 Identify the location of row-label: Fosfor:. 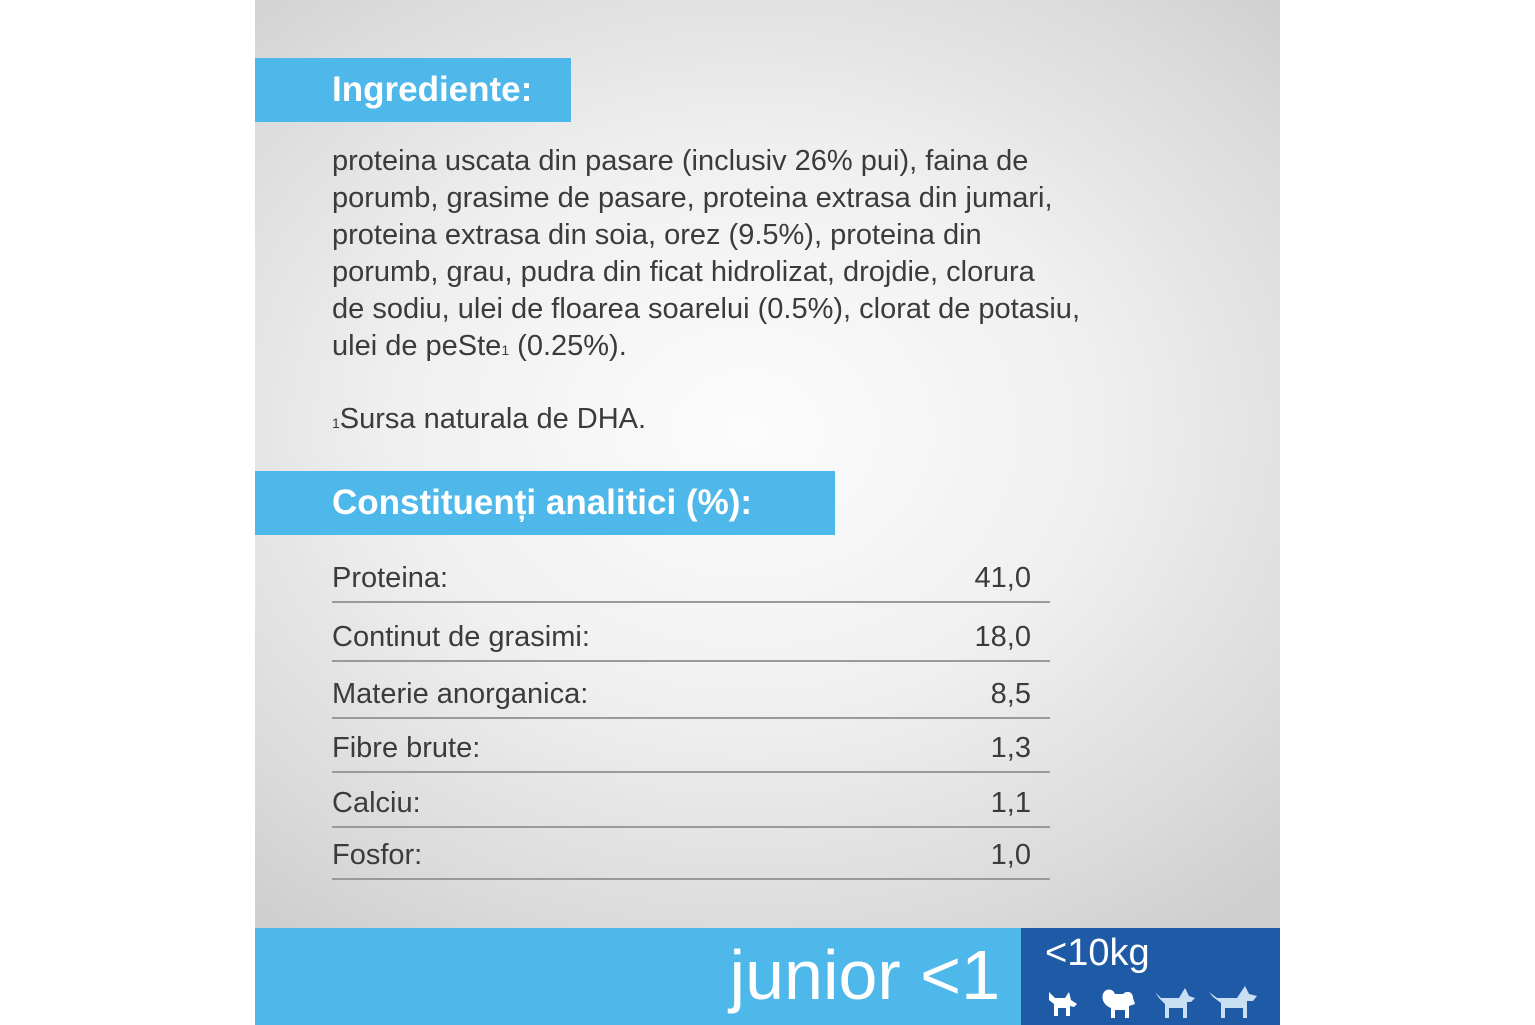
(377, 855).